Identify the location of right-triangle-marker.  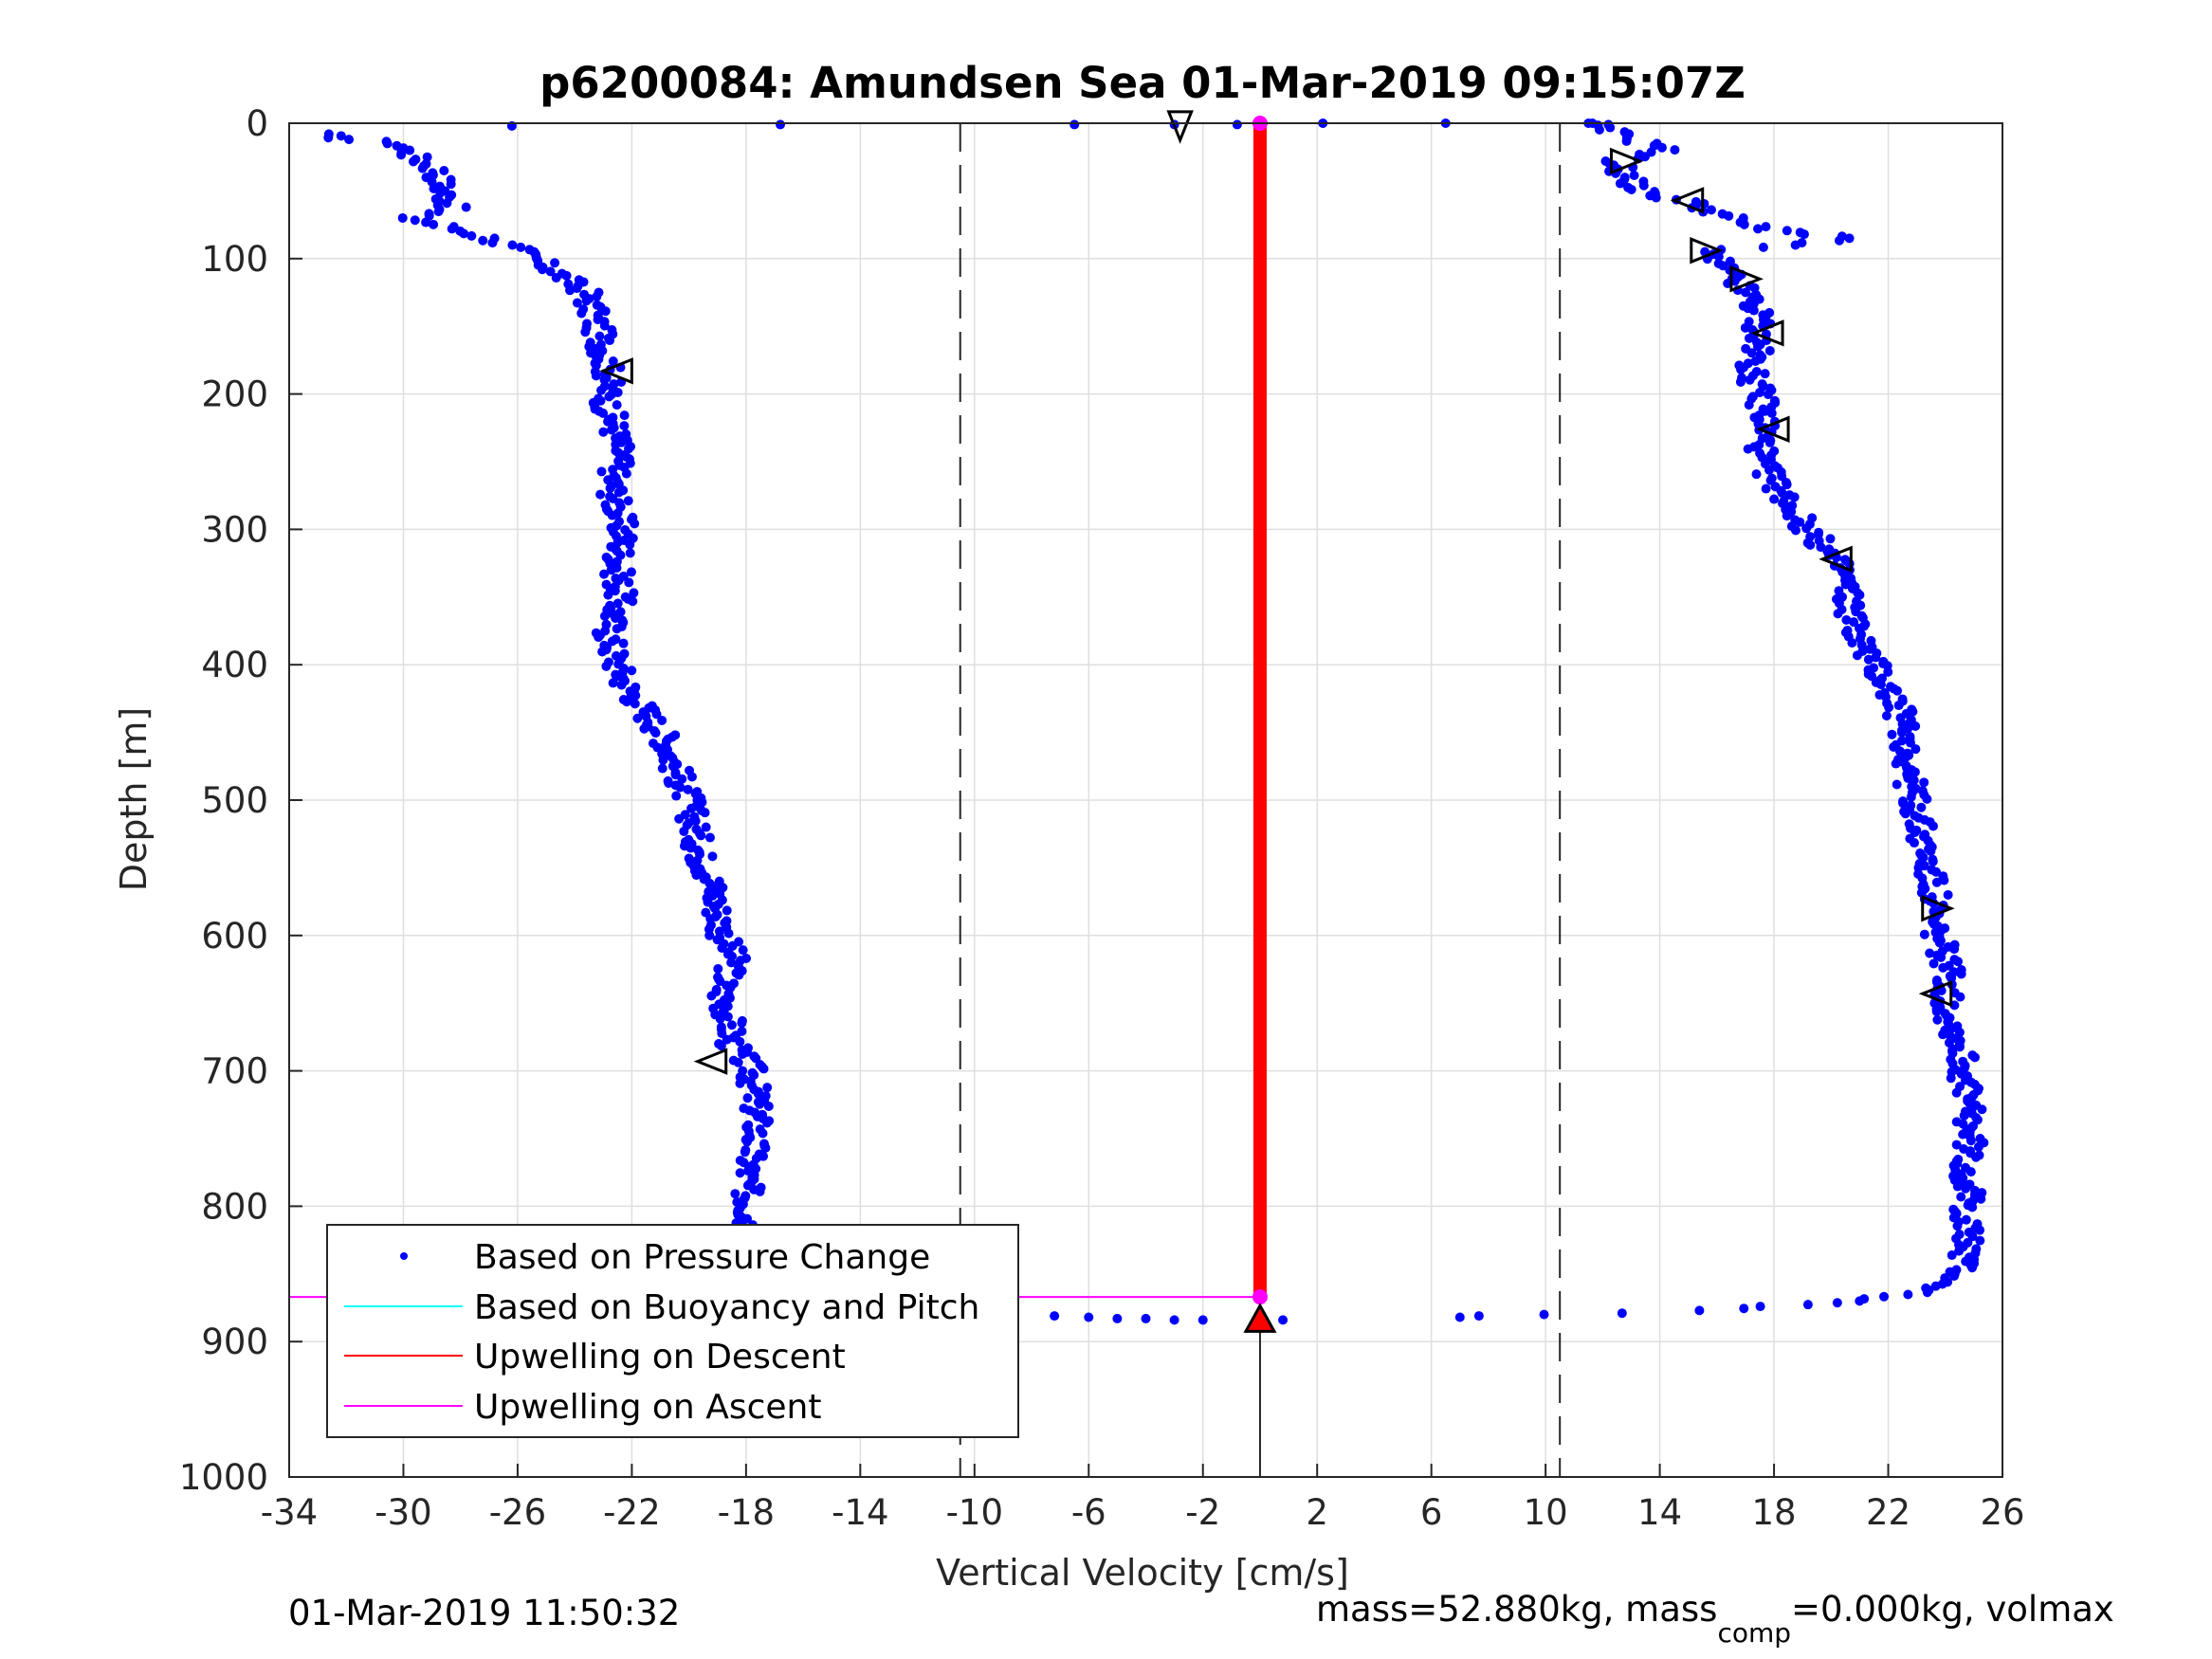
(1707, 250).